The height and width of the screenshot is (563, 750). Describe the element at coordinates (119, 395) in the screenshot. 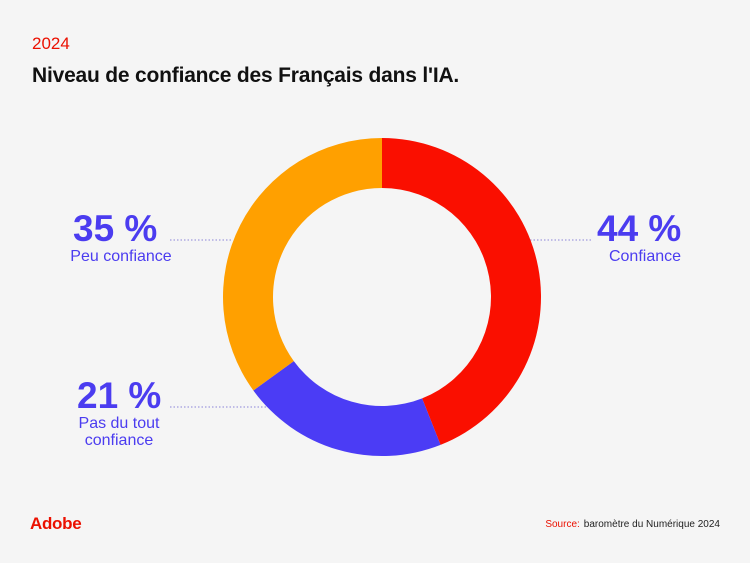

I see `value-label-pas-du-tout-confiance: 21 %` at that location.